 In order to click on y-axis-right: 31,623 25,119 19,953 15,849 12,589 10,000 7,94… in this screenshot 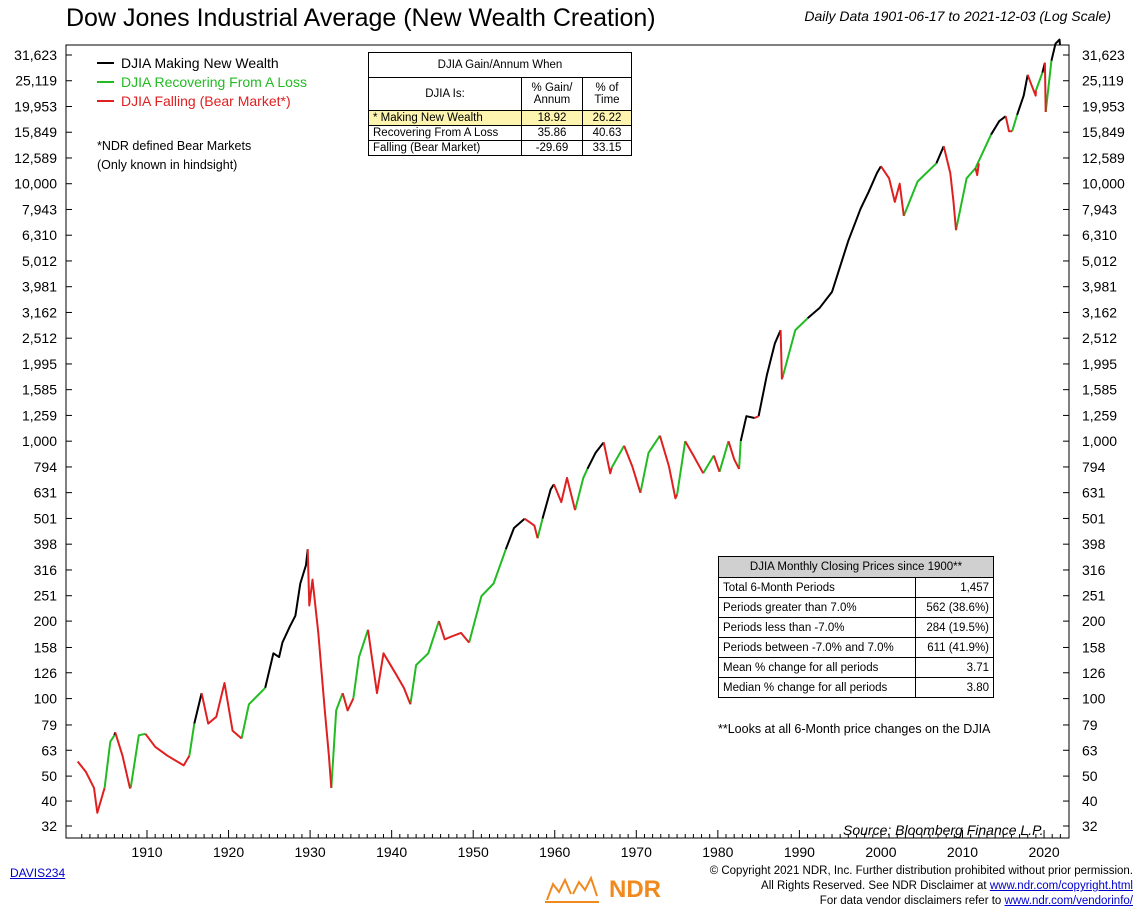, I will do `click(1094, 440)`.